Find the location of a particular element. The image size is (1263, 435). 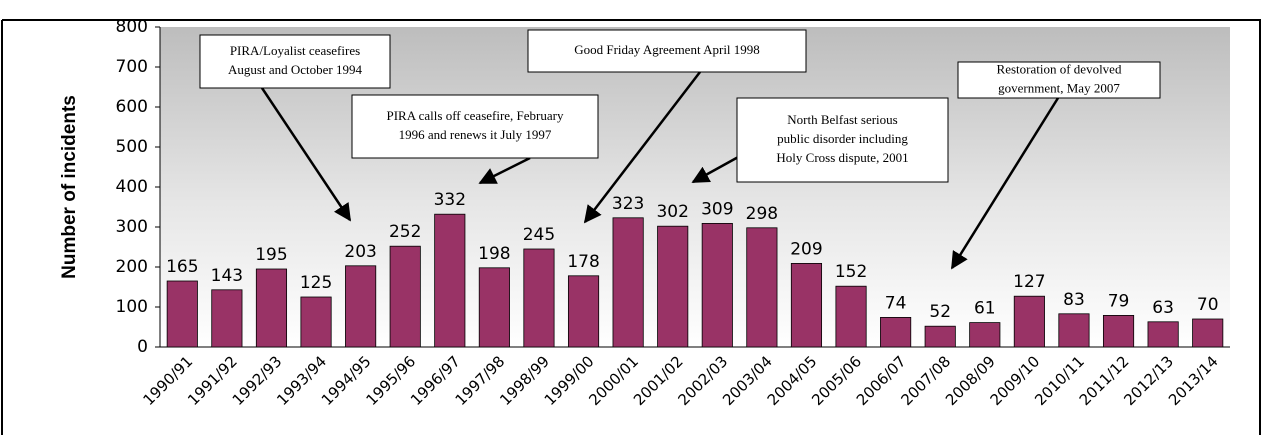

value-label: 61 is located at coordinates (985, 309).